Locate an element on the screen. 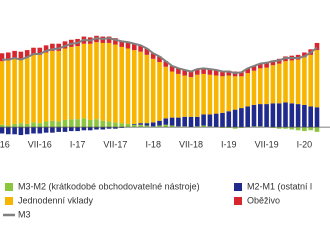 The width and height of the screenshot is (330, 248). legend-label: M3 is located at coordinates (24, 214).